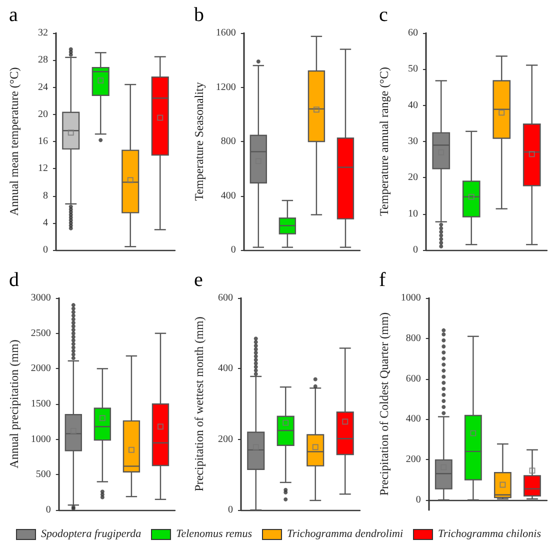 This screenshot has width=557, height=560. What do you see at coordinates (413, 33) in the screenshot?
I see `y-tick-label: 60` at bounding box center [413, 33].